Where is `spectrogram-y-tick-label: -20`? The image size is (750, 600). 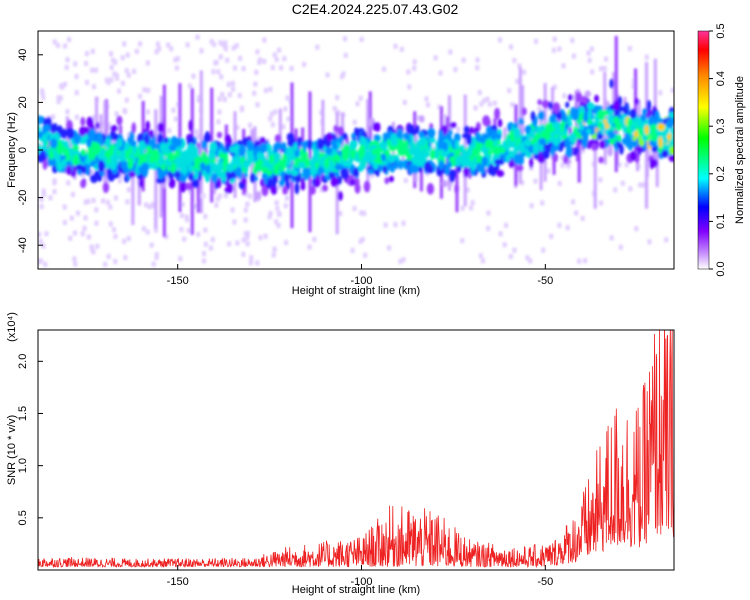
spectrogram-y-tick-label: -20 is located at coordinates (23, 198).